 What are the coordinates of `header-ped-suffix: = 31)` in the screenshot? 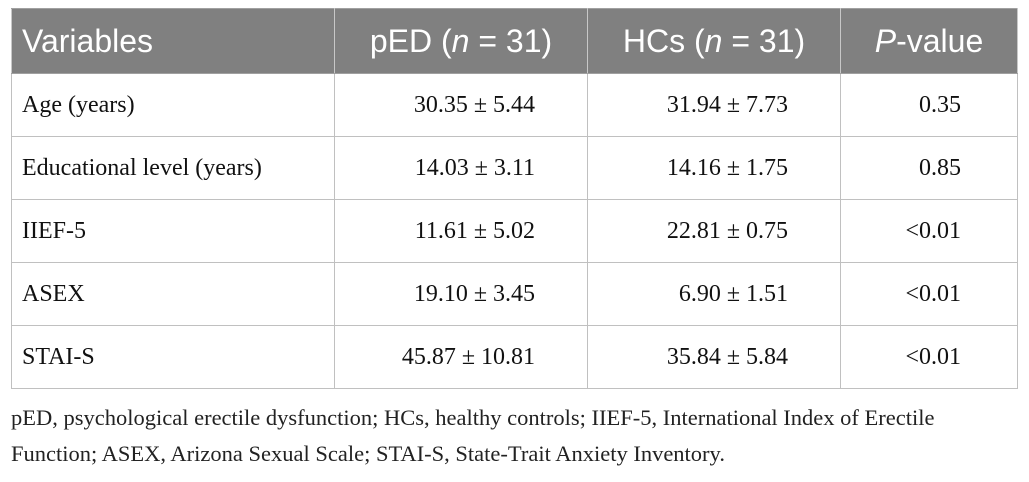 It's located at (511, 40).